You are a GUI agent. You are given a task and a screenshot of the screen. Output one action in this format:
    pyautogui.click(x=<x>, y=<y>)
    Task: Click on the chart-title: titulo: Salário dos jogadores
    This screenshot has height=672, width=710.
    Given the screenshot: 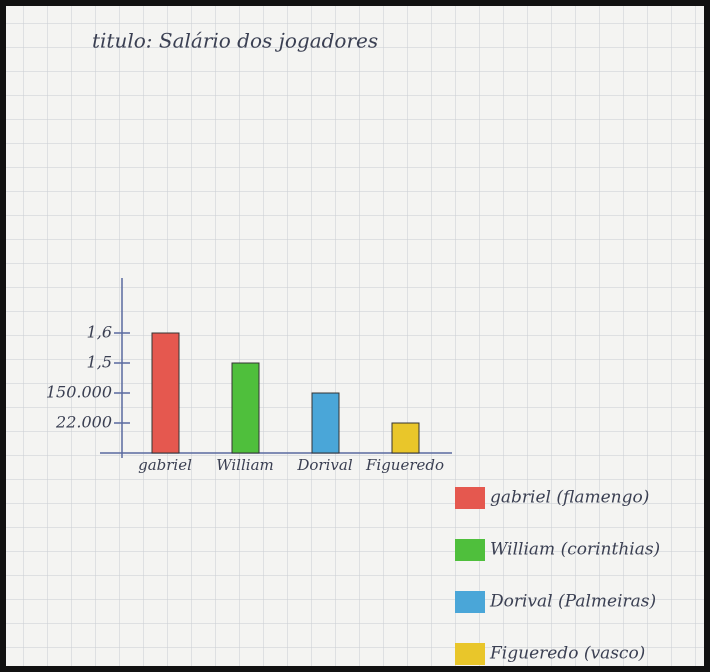 What is the action you would take?
    pyautogui.click(x=235, y=41)
    